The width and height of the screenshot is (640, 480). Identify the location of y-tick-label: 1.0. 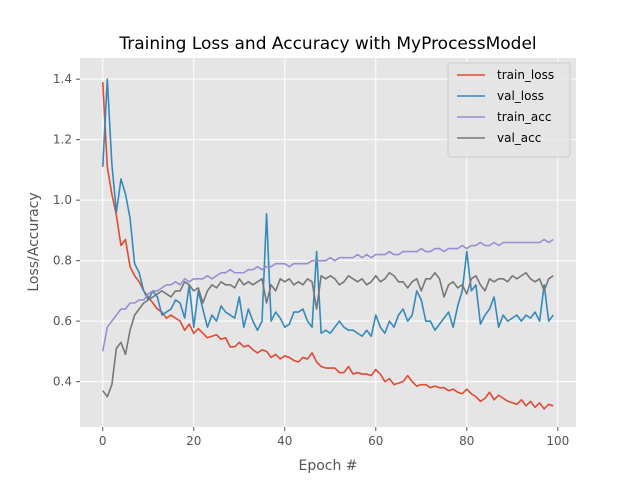
(62, 200).